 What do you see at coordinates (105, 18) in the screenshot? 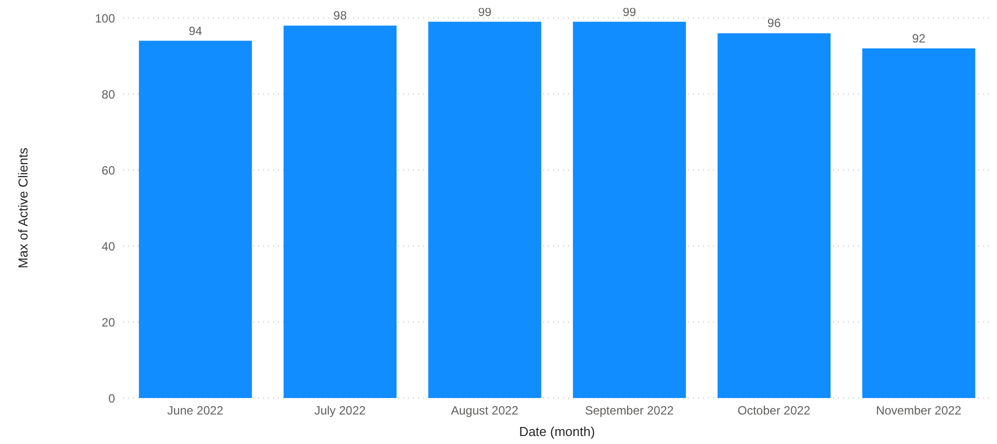
I see `y-tick-label: 100` at bounding box center [105, 18].